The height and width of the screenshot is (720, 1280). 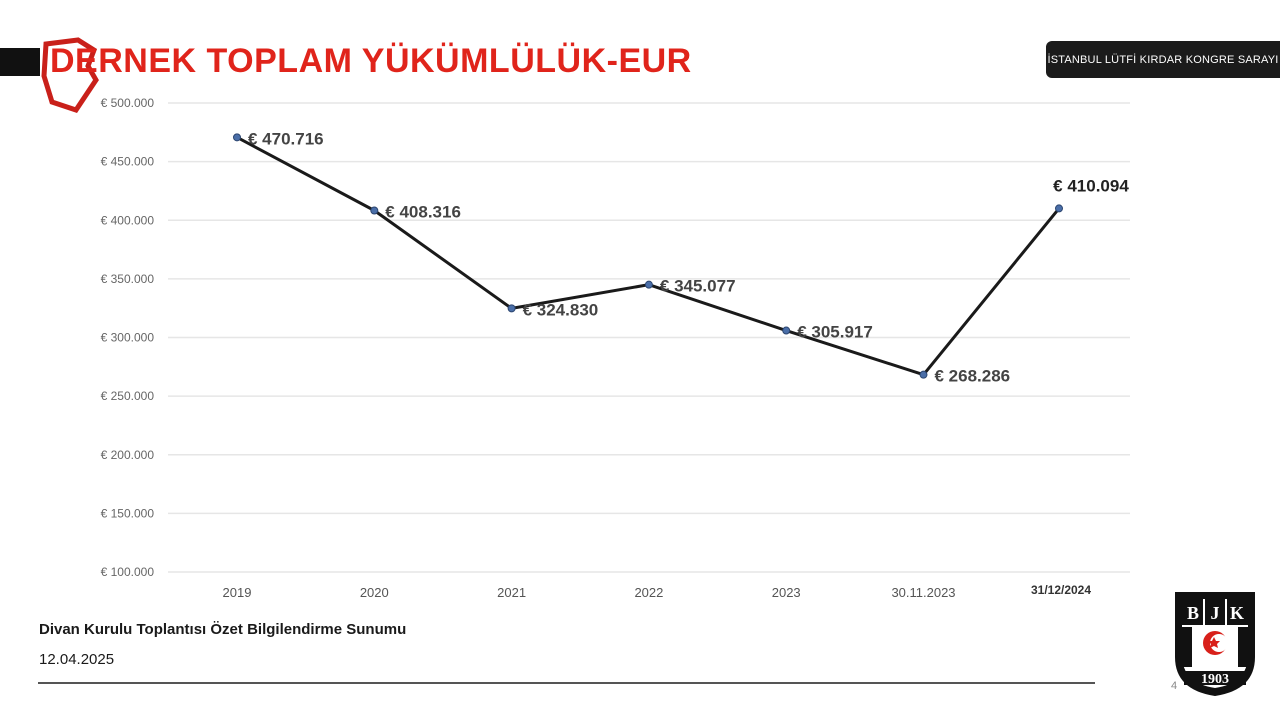 I want to click on data-label: € 305.917, so click(x=835, y=332).